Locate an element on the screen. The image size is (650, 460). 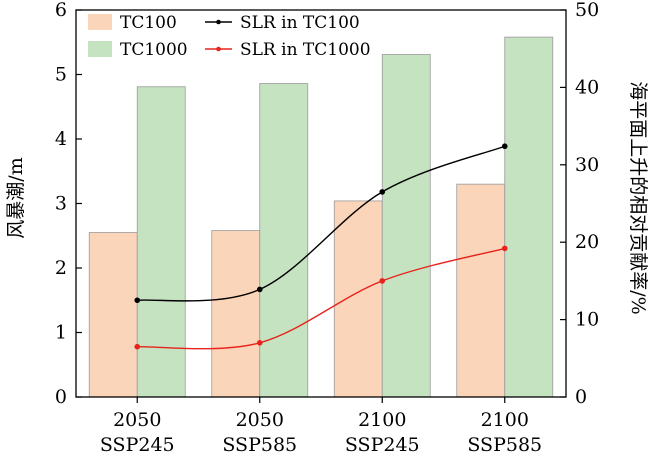
x-tick-label-scenario-0: SSP245 is located at coordinates (137, 445).